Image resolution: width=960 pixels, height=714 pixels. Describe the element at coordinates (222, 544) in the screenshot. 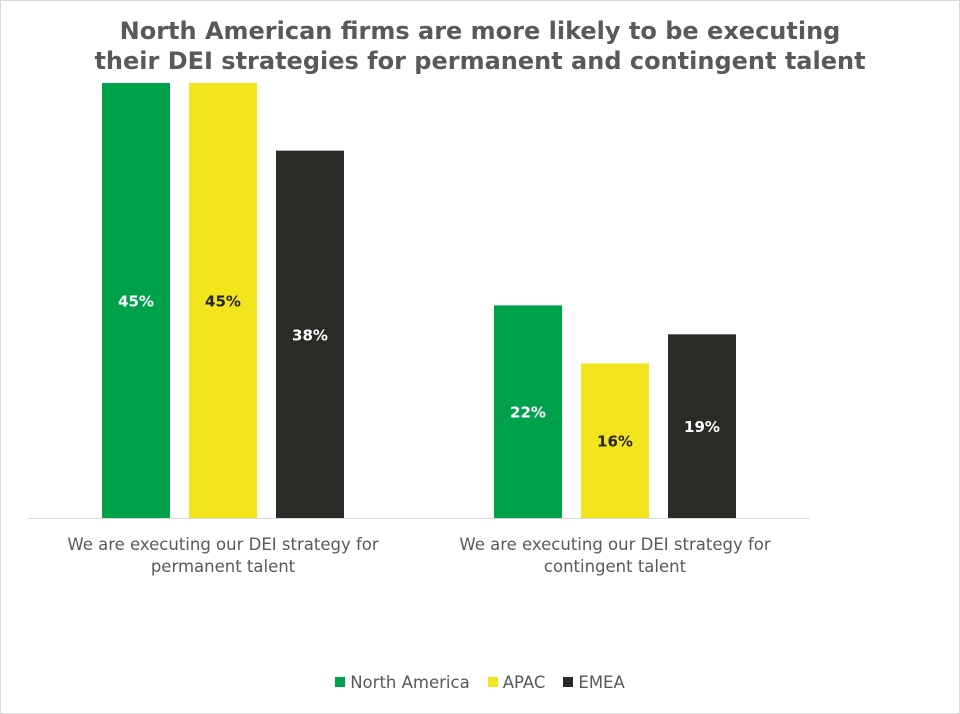

I see `category-label-0-line-0: We are executing our DEI strategy for` at that location.